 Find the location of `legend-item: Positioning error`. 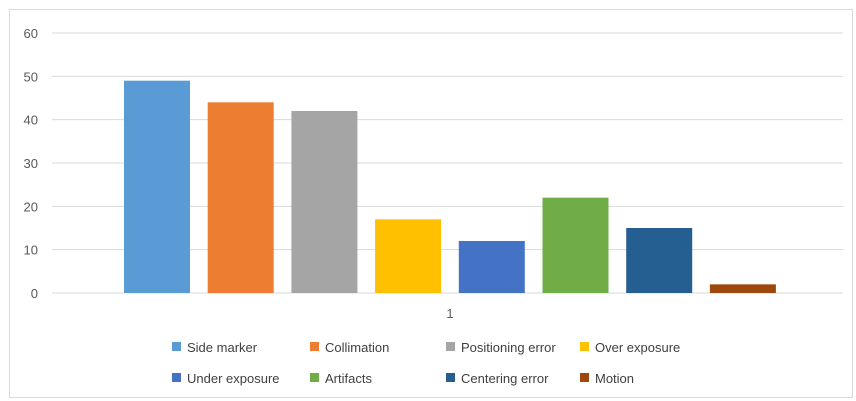

legend-item: Positioning error is located at coordinates (501, 347).